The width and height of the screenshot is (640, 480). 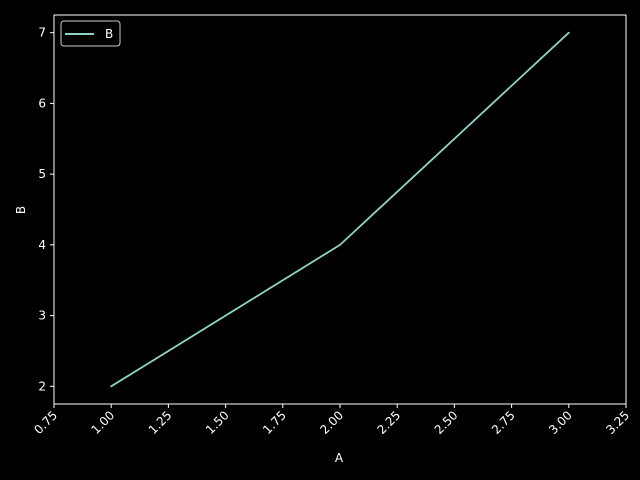 I want to click on x-axis-label: A, so click(x=339, y=458).